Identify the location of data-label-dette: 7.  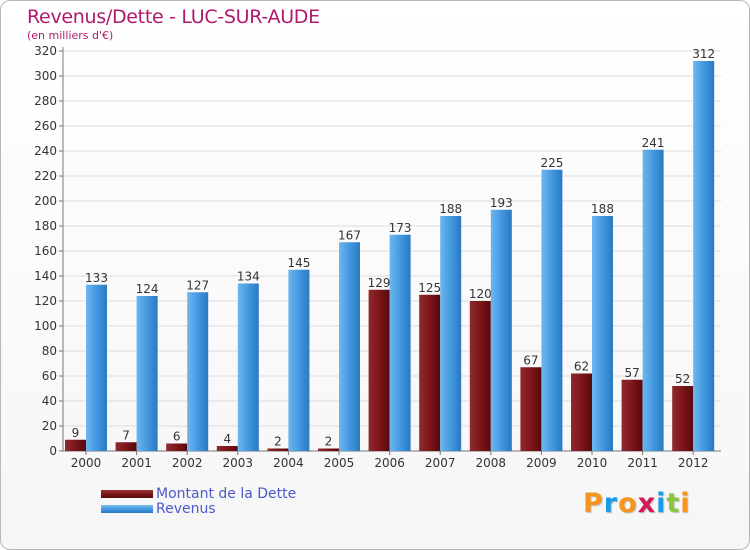
(126, 435).